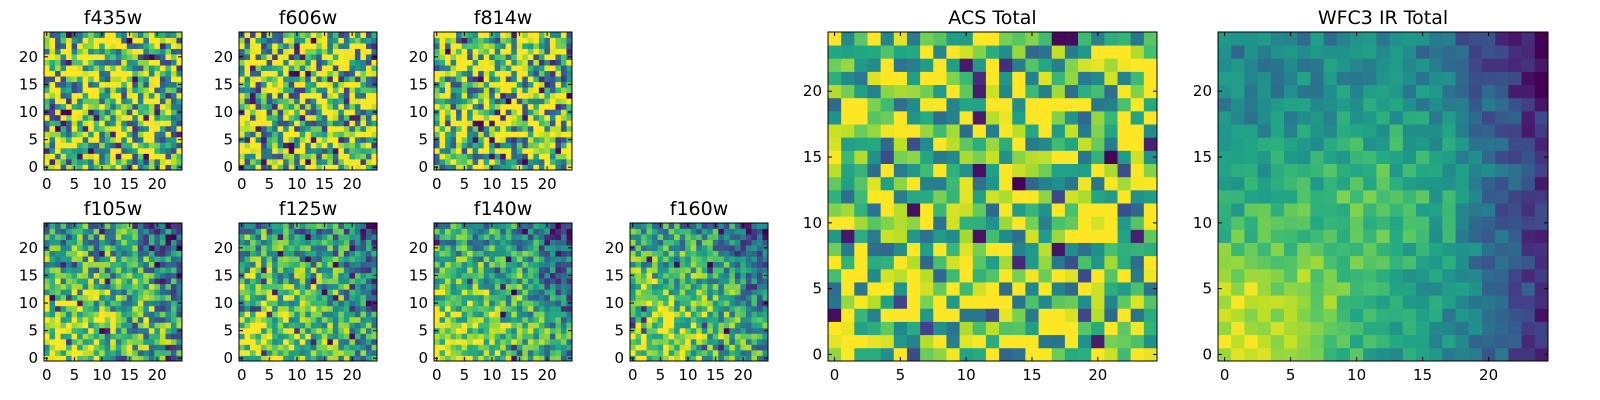 This screenshot has height=400, width=1600. I want to click on x-tick-label: 15, so click(519, 184).